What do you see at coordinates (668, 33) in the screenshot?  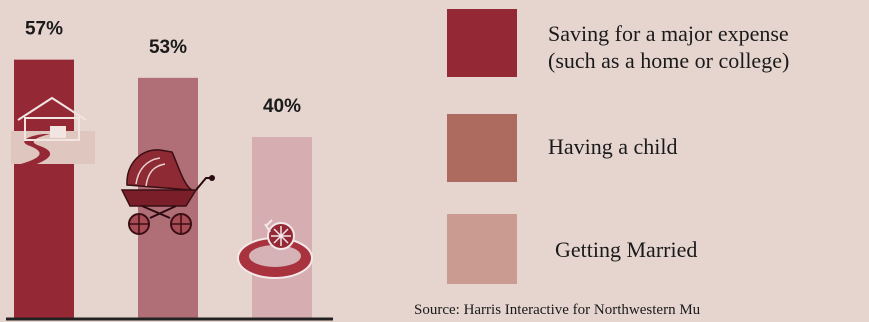 I see `legend-label-saving-line1: Saving for a major expense` at bounding box center [668, 33].